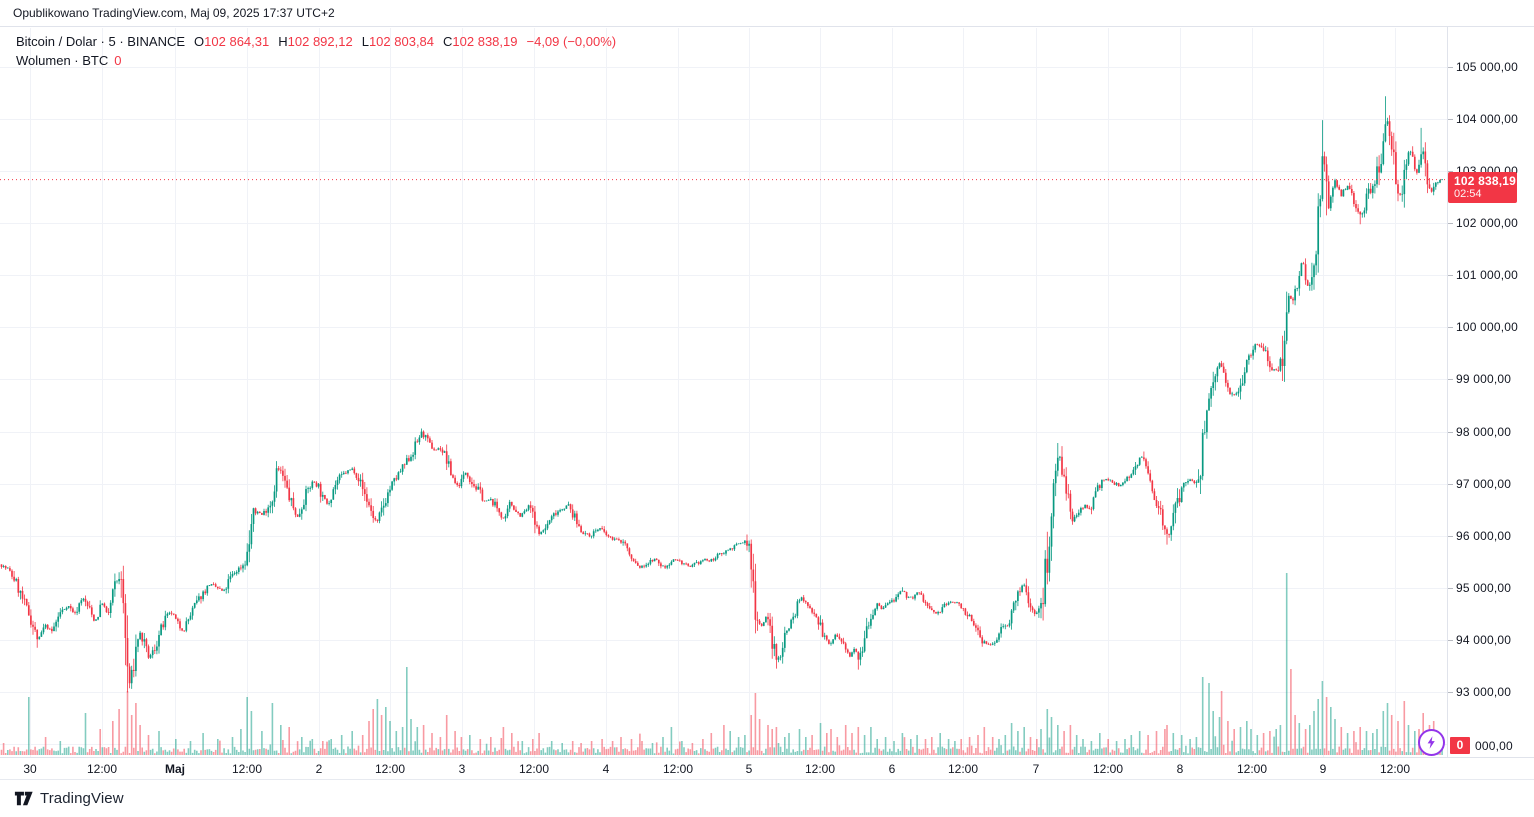 This screenshot has width=1534, height=817. I want to click on time-tick-label: 3, so click(462, 769).